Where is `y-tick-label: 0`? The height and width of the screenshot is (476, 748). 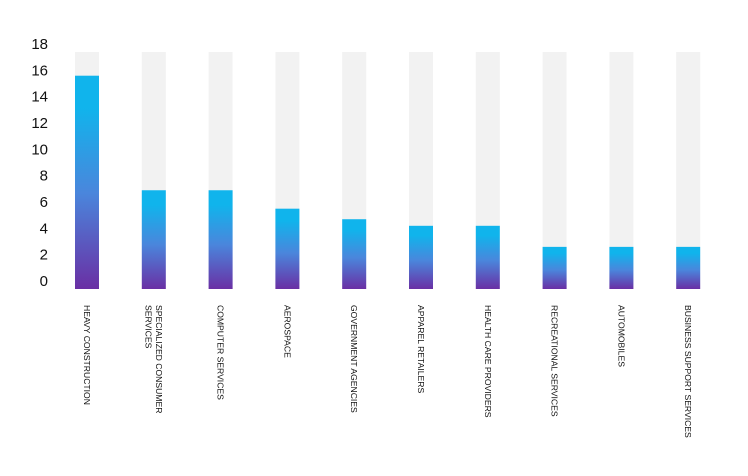 y-tick-label: 0 is located at coordinates (44, 281).